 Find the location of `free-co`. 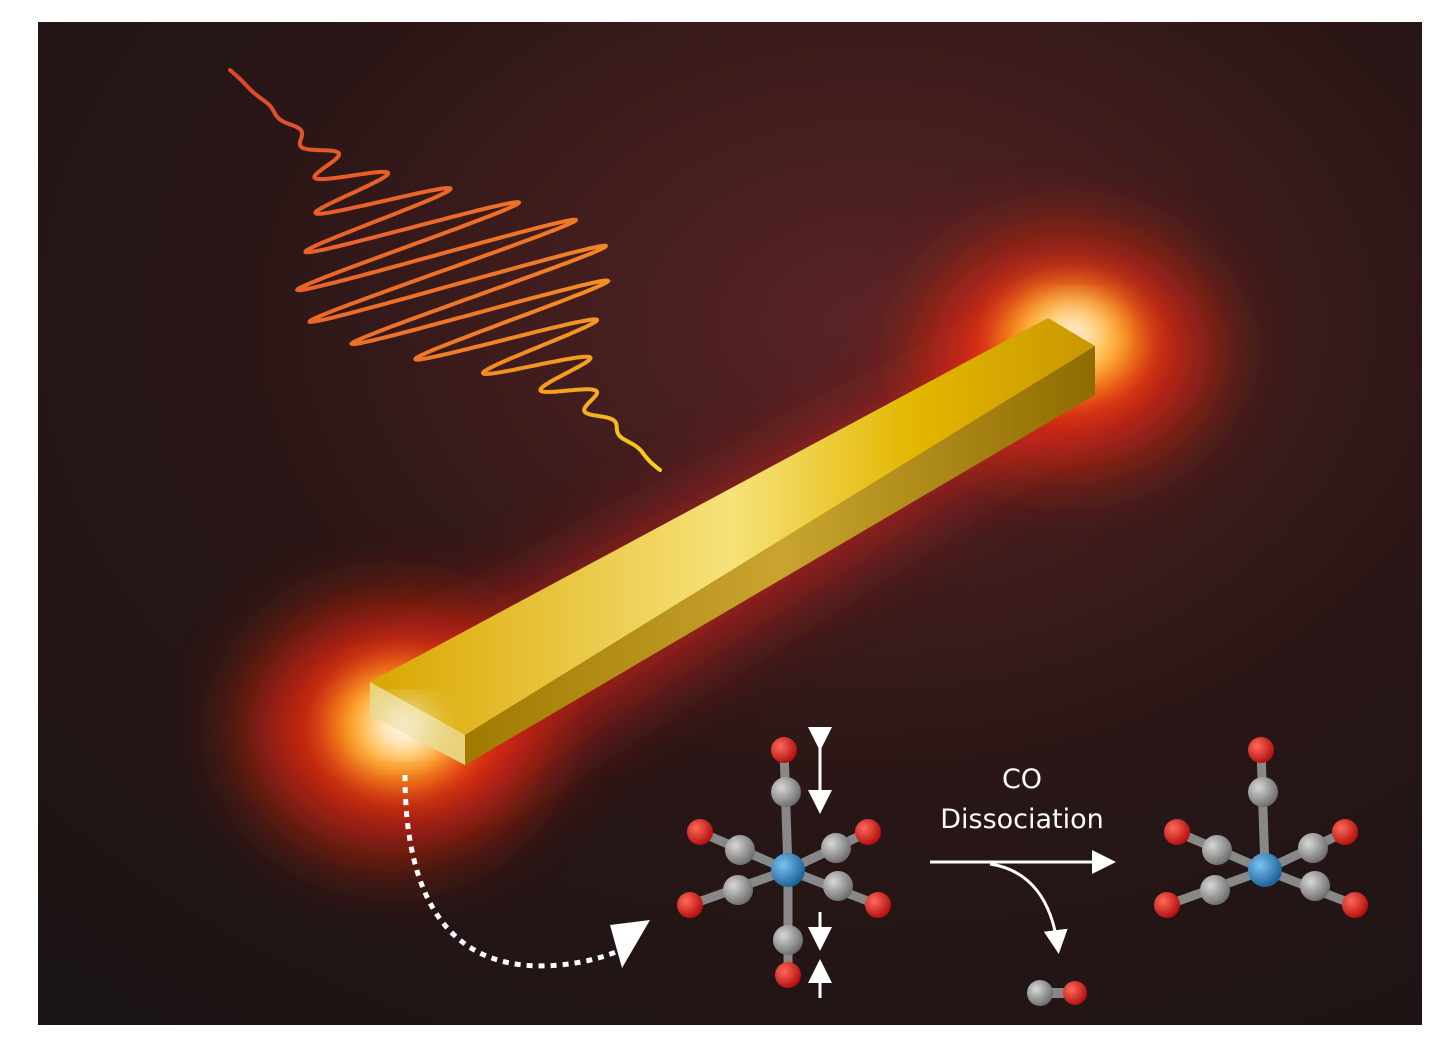

free-co is located at coordinates (1057, 993).